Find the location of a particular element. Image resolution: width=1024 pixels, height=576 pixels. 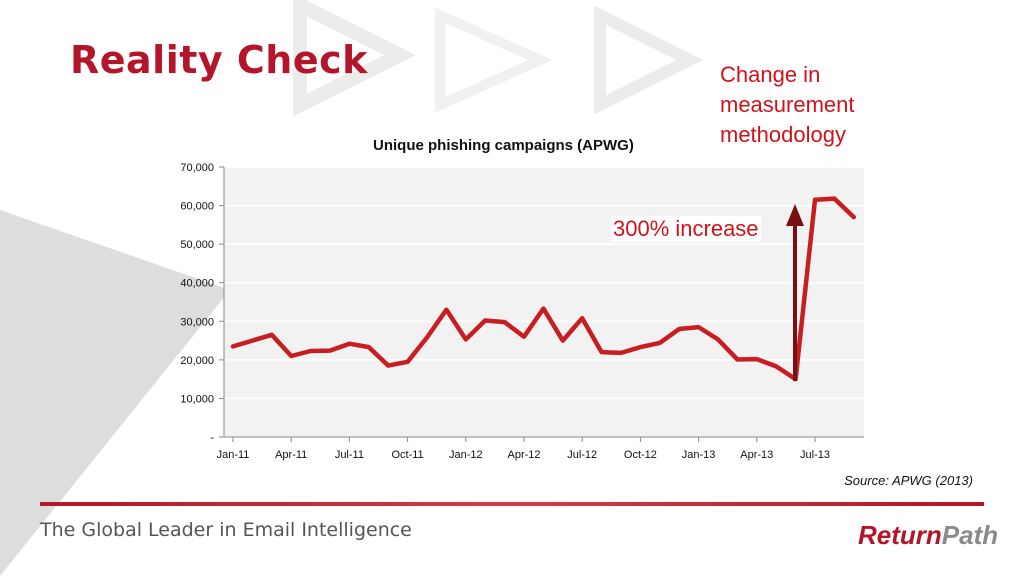

footer-divider is located at coordinates (512, 504).